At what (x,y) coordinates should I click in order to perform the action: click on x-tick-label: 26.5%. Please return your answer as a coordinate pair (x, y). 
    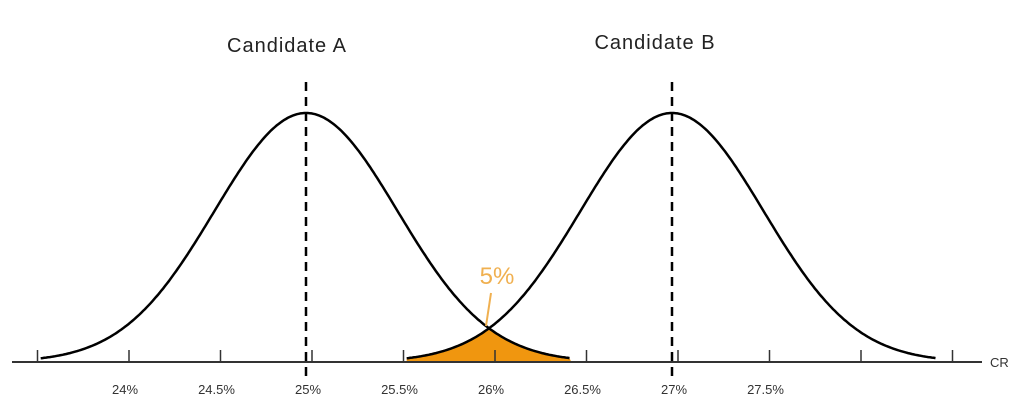
    Looking at the image, I should click on (582, 389).